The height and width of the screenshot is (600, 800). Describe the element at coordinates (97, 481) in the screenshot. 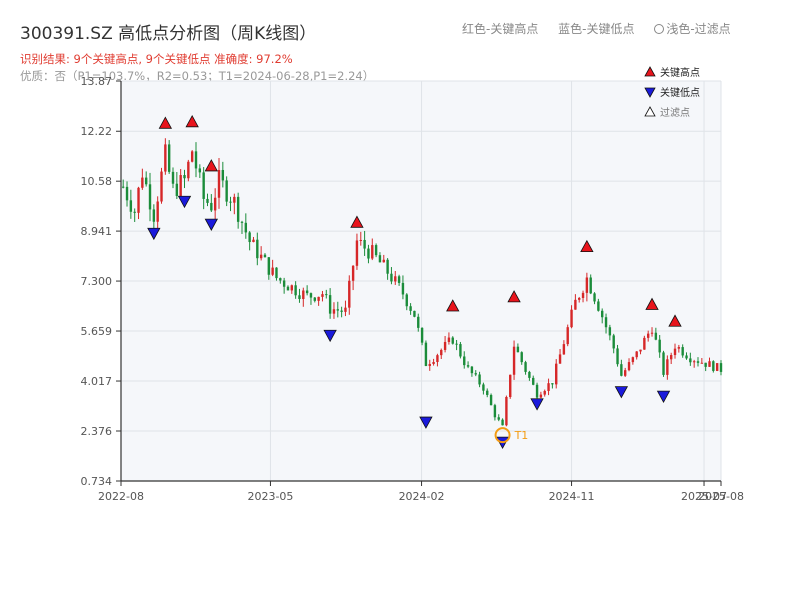

I see `y-tick-label: 0.734` at that location.